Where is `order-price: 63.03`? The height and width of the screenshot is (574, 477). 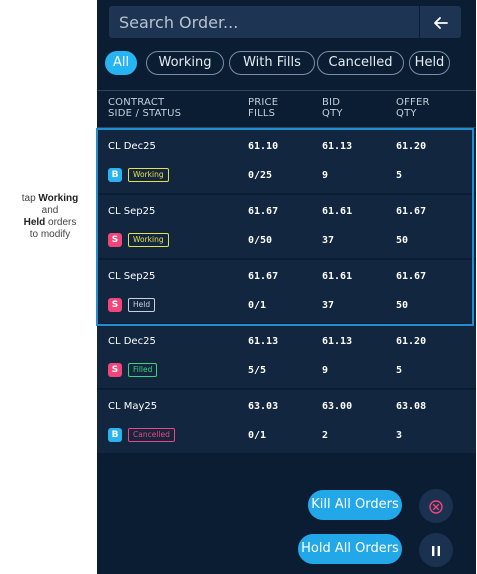 order-price: 63.03 is located at coordinates (263, 406).